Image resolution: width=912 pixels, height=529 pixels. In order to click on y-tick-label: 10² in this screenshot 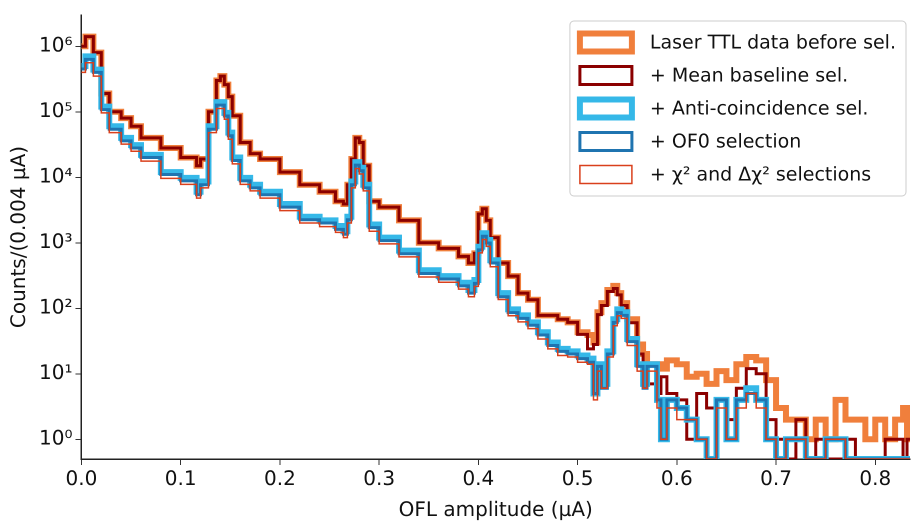, I will do `click(55, 306)`.